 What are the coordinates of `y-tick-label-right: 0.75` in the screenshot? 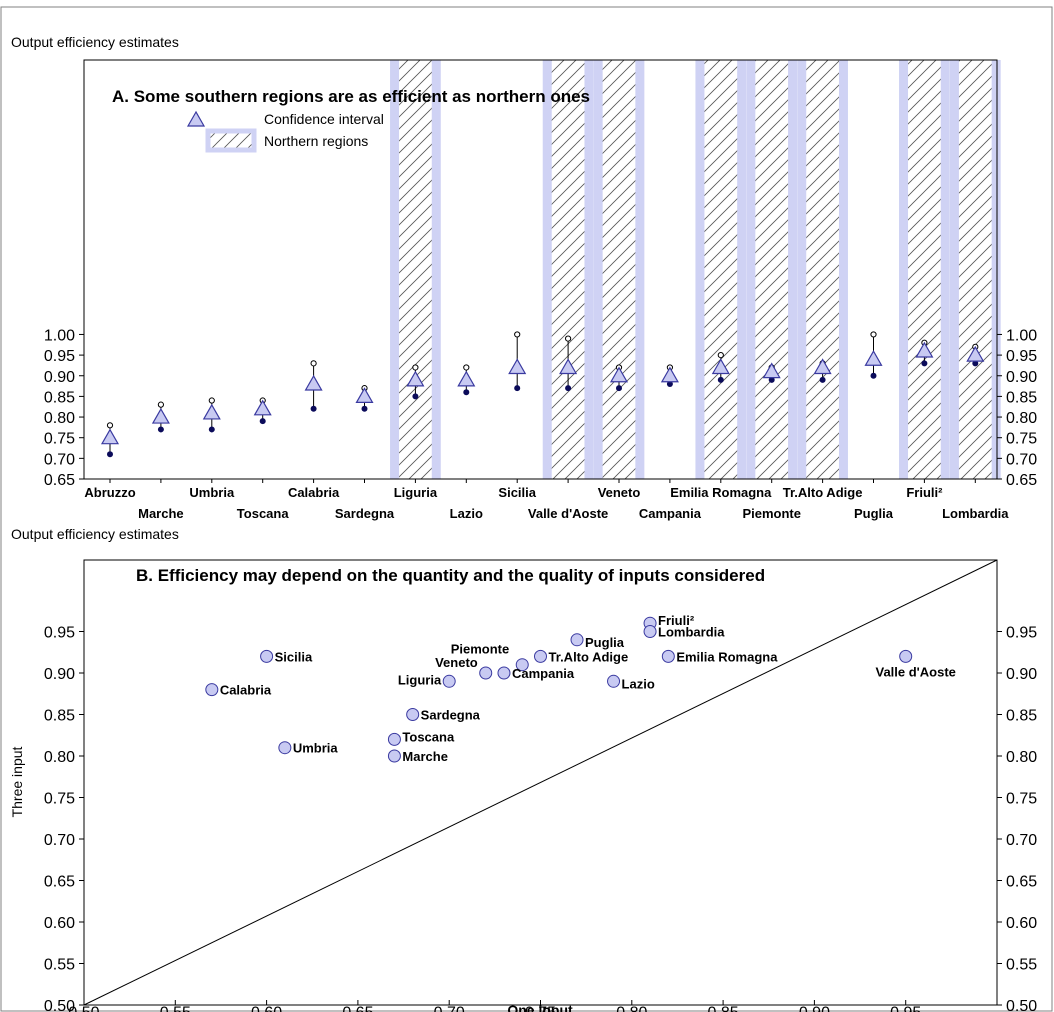 It's located at (1021, 799).